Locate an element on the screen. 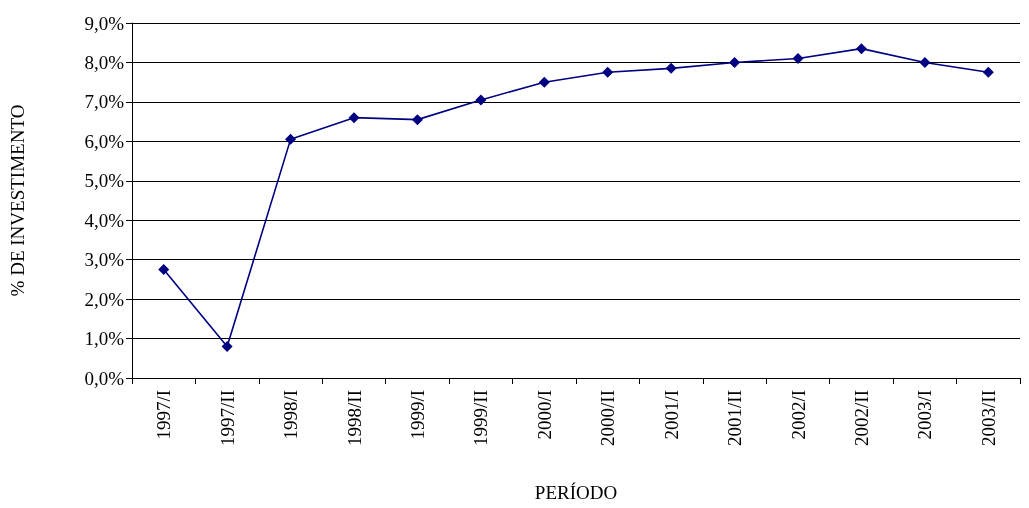 The image size is (1029, 508). y-tick-label: 4,0% is located at coordinates (104, 220).